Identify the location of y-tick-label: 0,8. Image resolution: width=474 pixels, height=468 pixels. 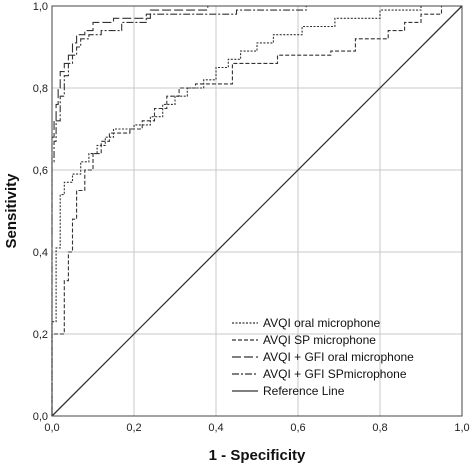
(40, 89).